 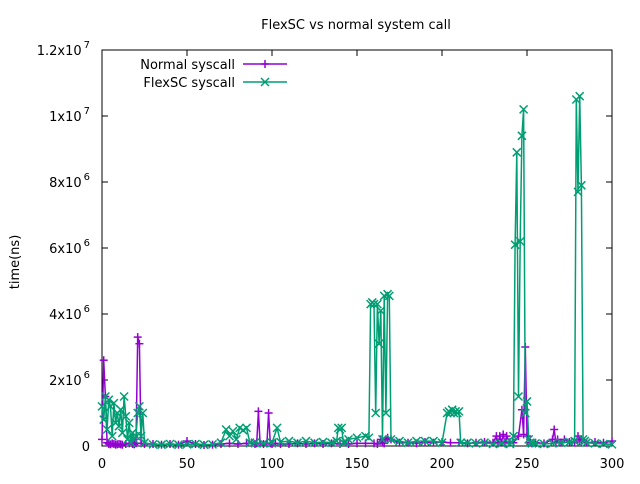 I want to click on y-tick-label: 1.2x10 7, so click(x=63, y=49).